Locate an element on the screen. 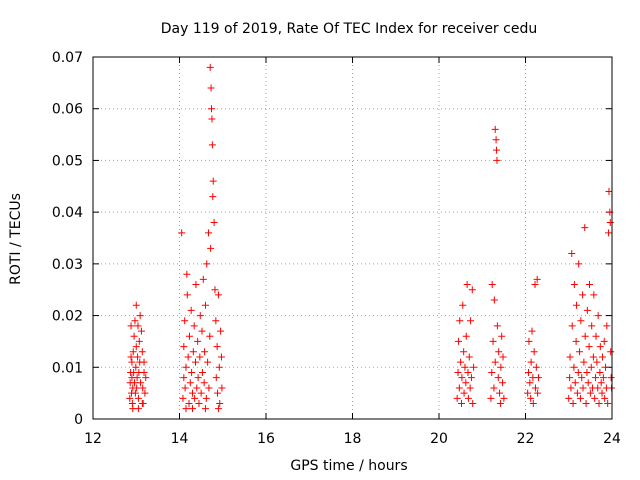 The width and height of the screenshot is (640, 480). y-tick-label: 0.02 is located at coordinates (67, 317).